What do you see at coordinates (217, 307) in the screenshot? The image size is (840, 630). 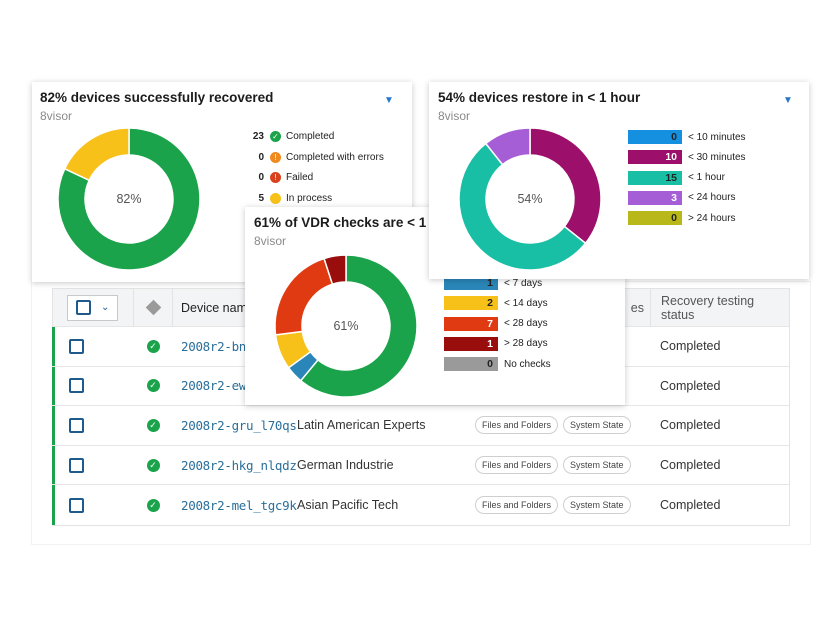 I see `header-device-name: Device name` at bounding box center [217, 307].